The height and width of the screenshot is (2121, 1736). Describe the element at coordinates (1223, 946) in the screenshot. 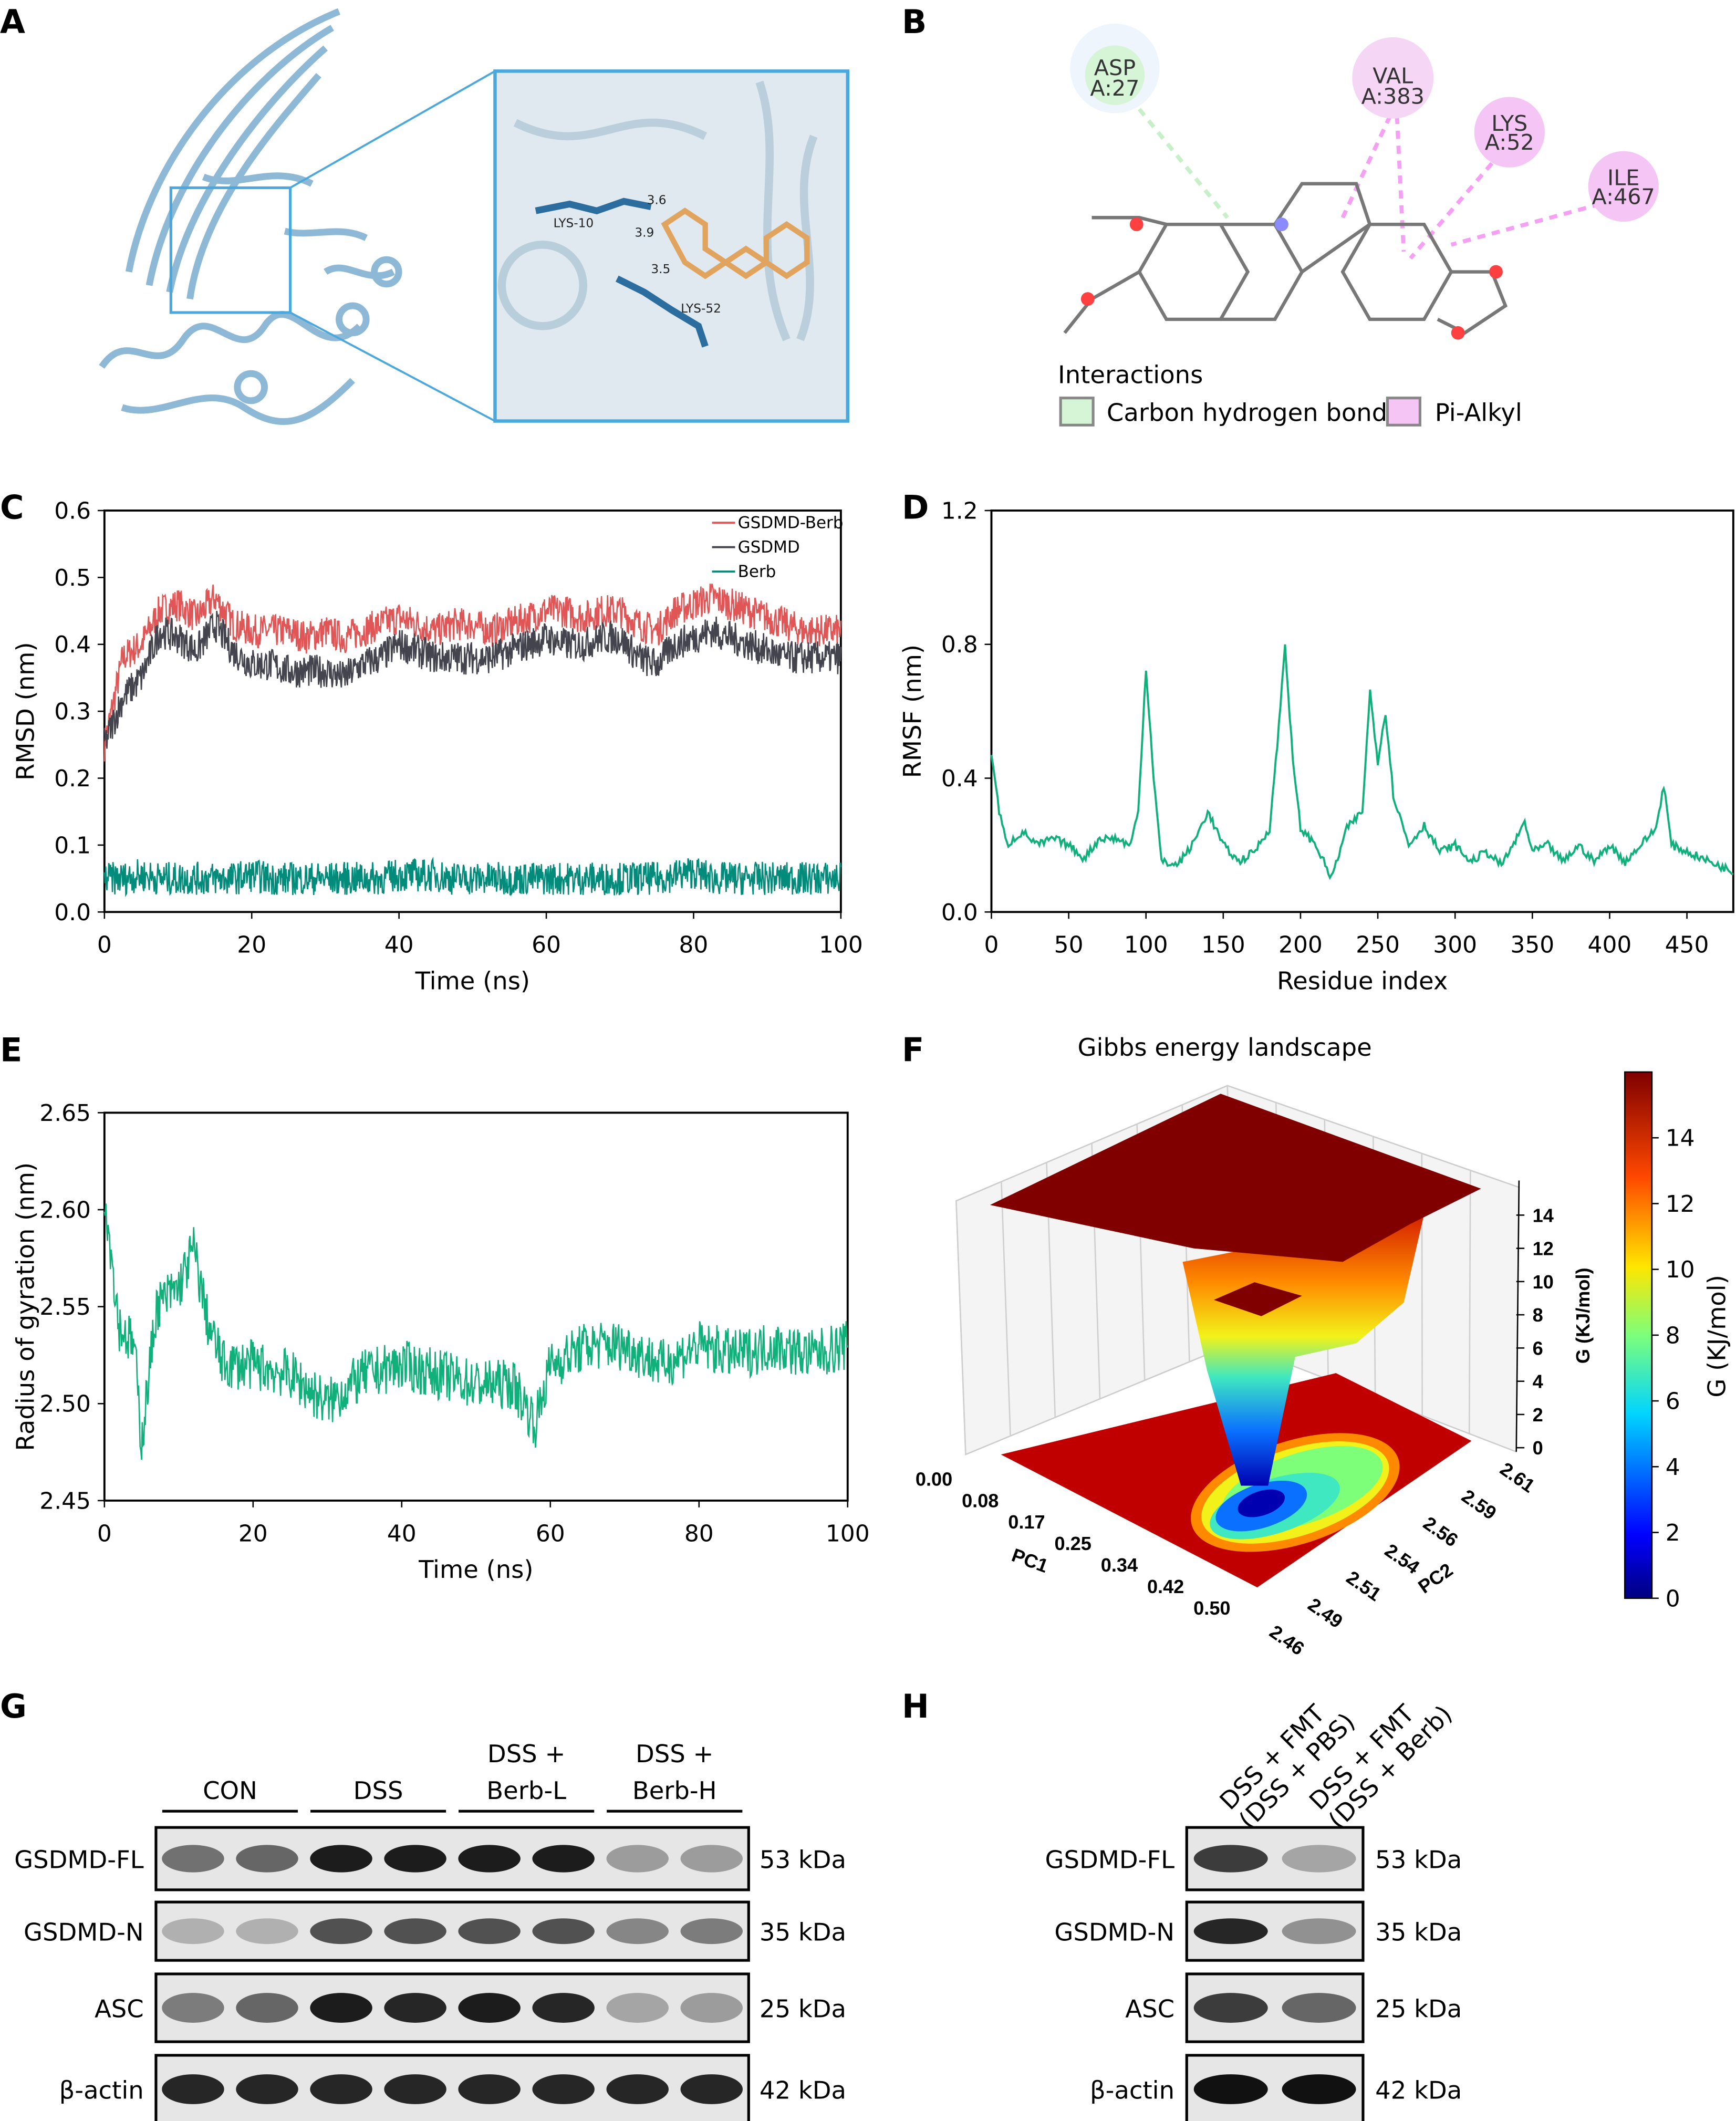

I see `x-tick-label: 150` at that location.